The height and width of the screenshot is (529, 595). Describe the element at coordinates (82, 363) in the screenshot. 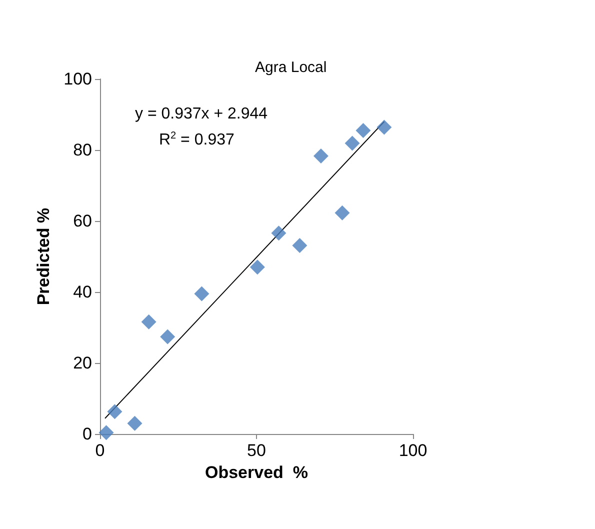

I see `y-tick-label: 20` at that location.